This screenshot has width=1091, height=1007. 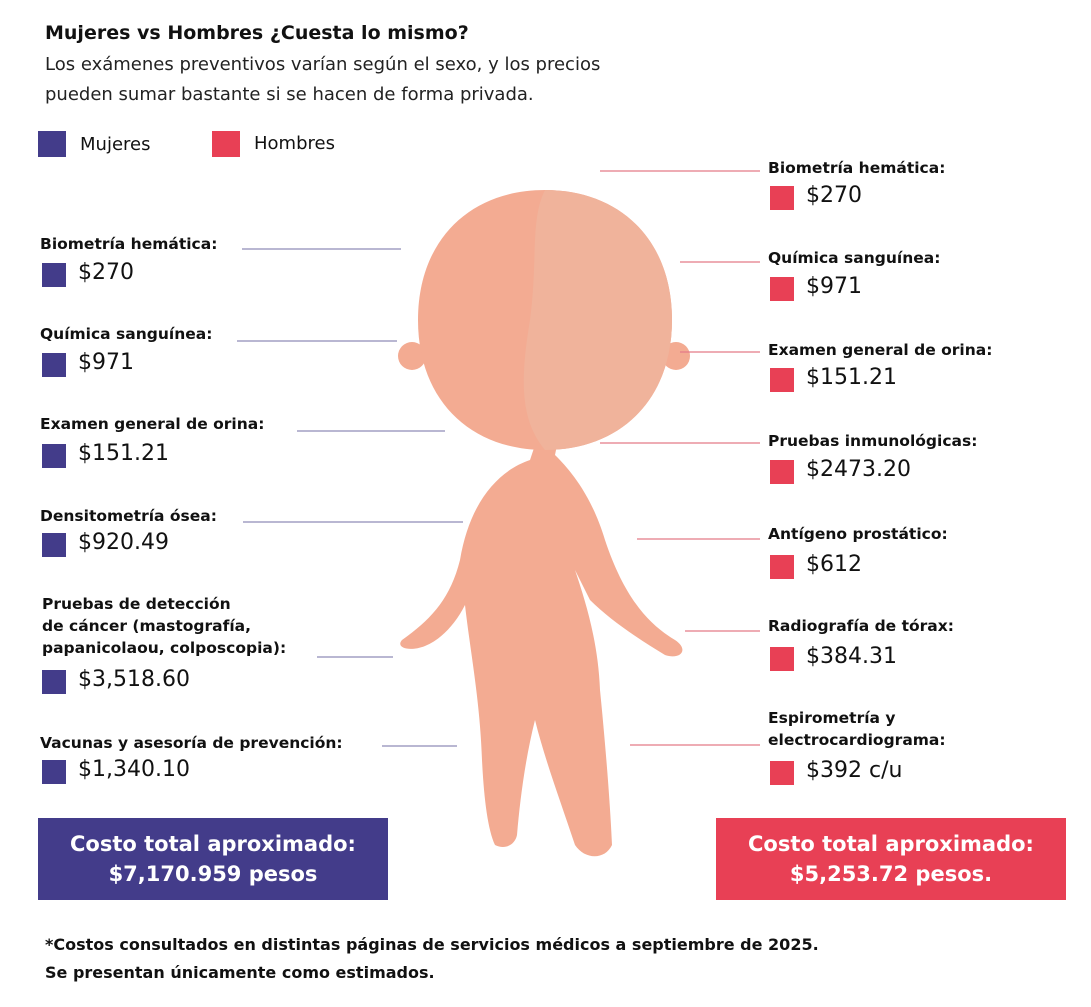 What do you see at coordinates (851, 656) in the screenshot?
I see `item-price: $384.31` at bounding box center [851, 656].